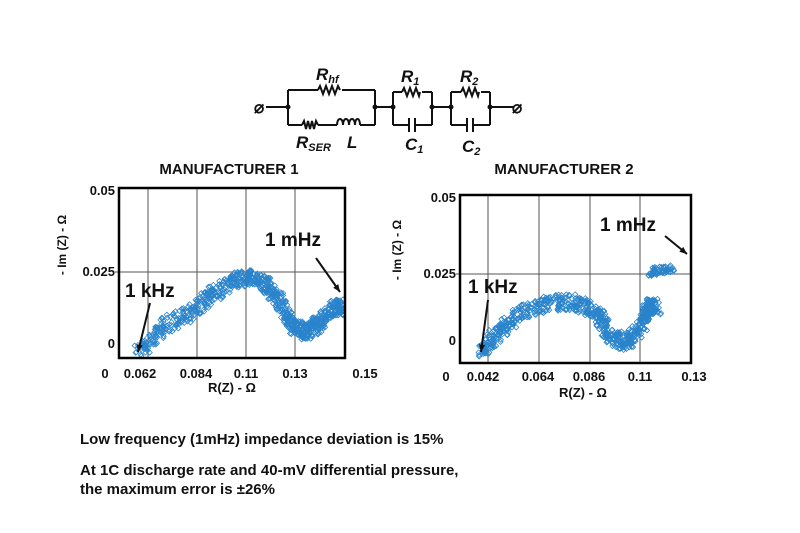 This screenshot has width=800, height=533. Describe the element at coordinates (348, 122) in the screenshot. I see `inductor-l` at that location.